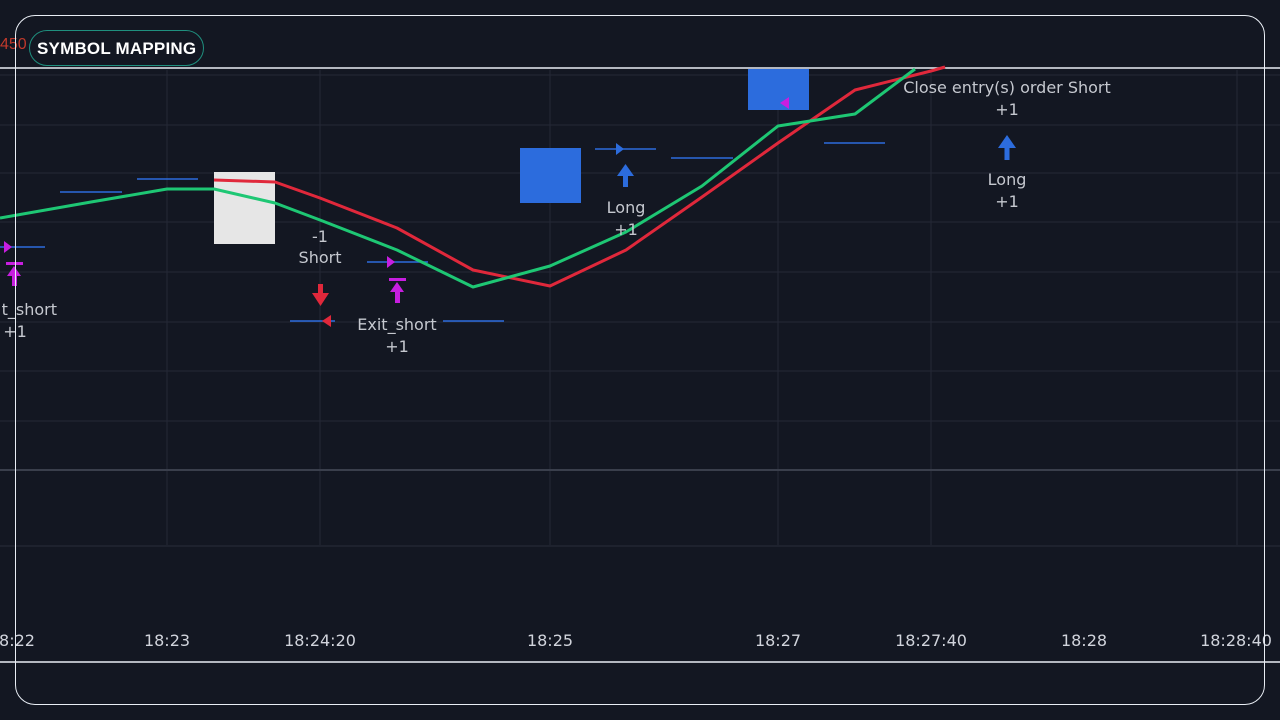 The width and height of the screenshot is (1280, 720). I want to click on short-down-arrow-icon, so click(320, 295).